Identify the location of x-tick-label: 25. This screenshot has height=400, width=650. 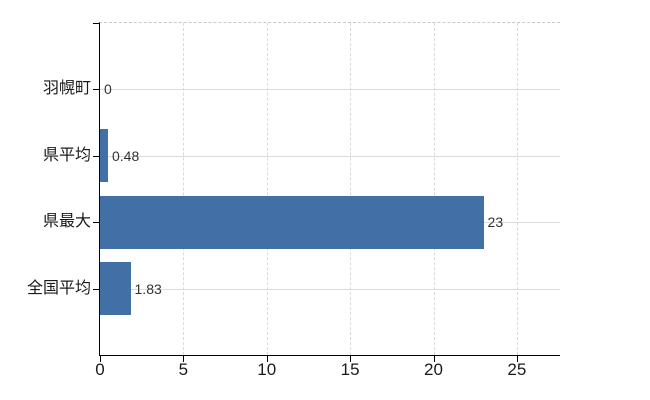
(517, 369).